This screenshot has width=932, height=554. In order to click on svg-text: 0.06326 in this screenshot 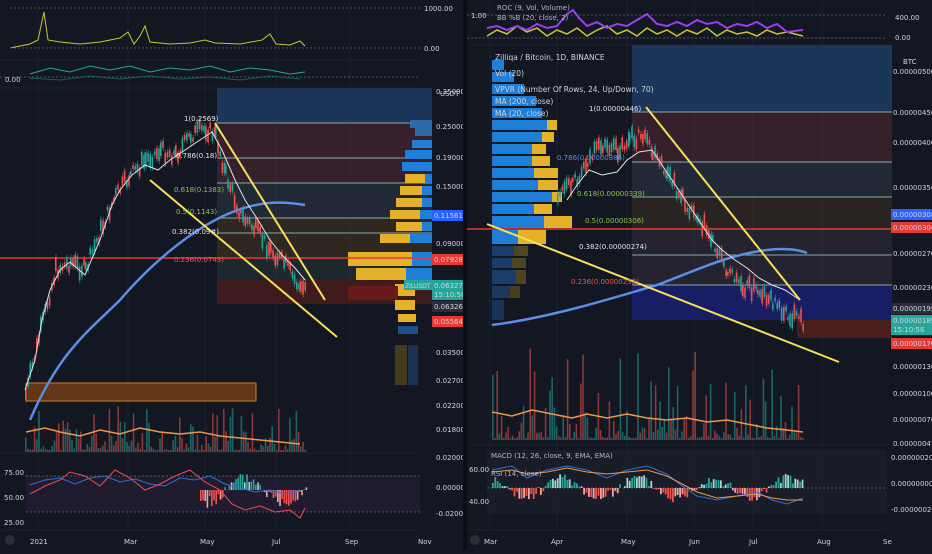, I will do `click(448, 307)`.